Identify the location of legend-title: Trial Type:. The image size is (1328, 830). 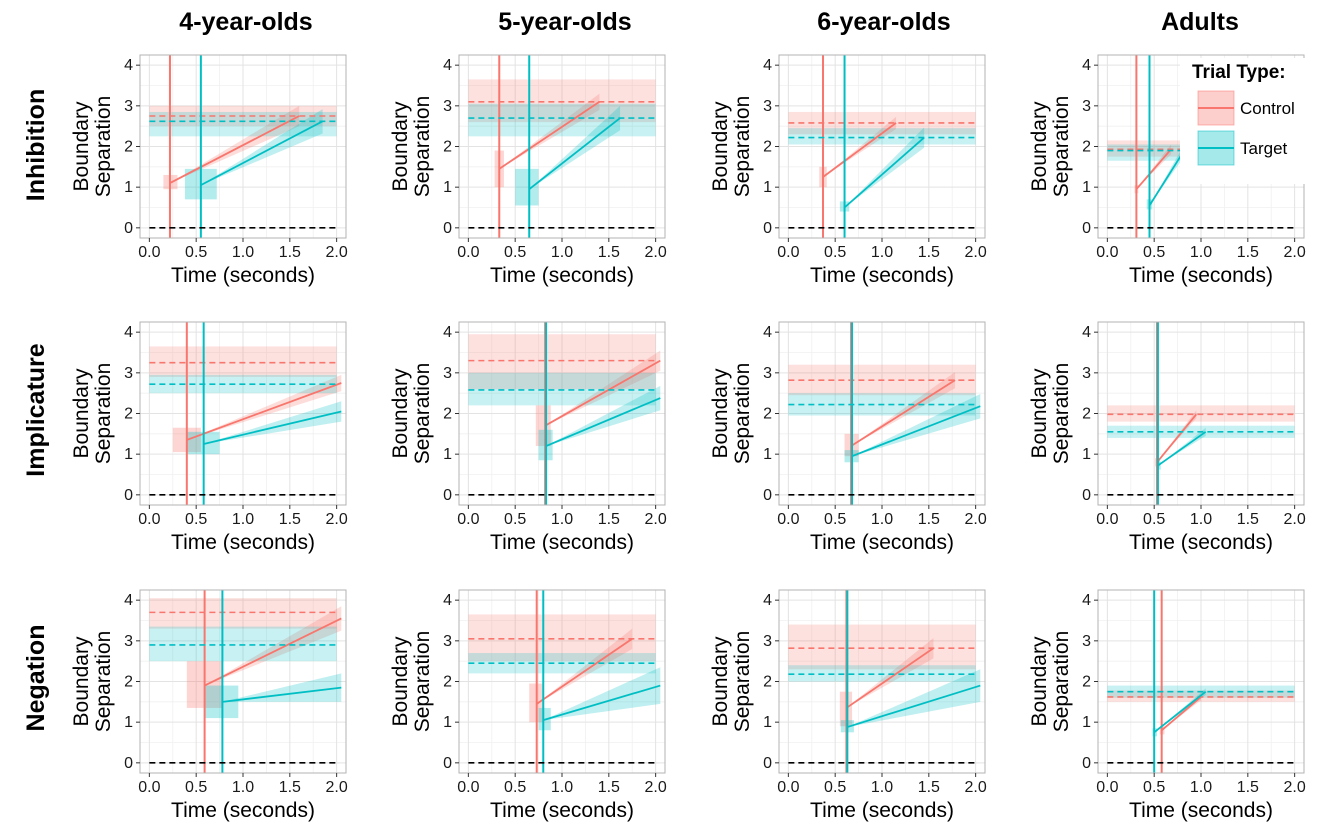
(1239, 72).